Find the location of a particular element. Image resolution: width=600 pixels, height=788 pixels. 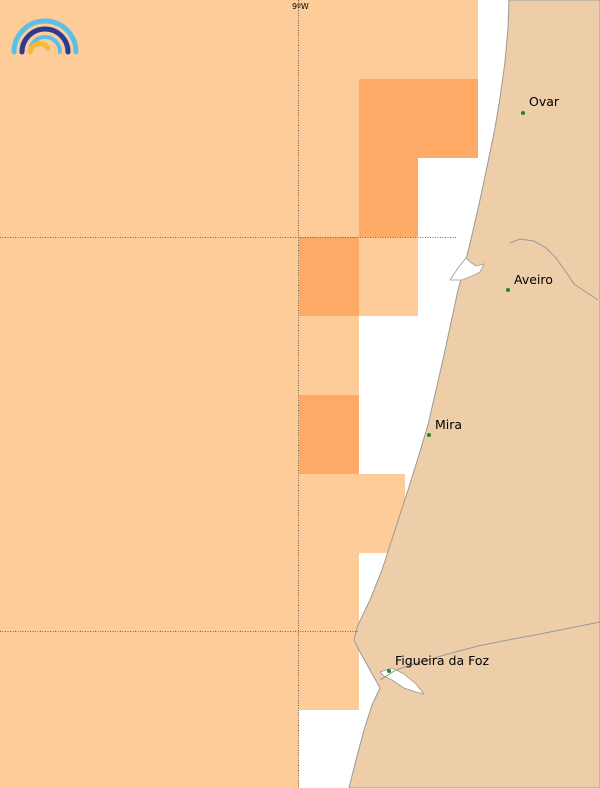

aveiro-lagoon is located at coordinates (467, 269).